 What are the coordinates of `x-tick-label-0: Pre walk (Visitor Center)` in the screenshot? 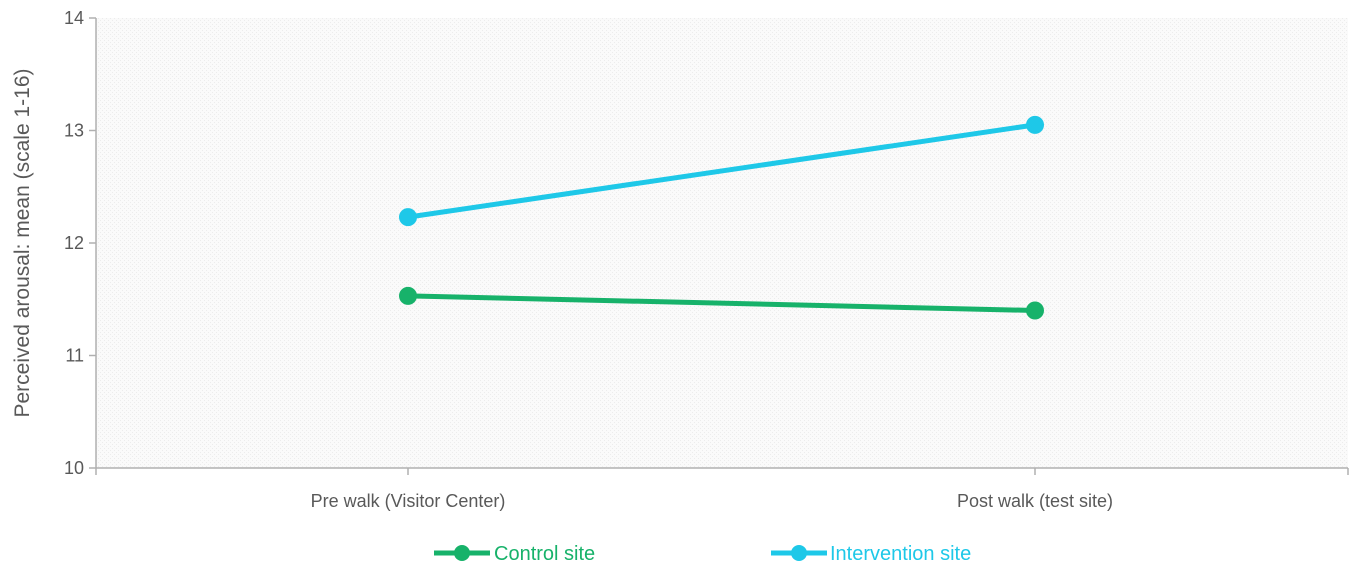 It's located at (408, 501).